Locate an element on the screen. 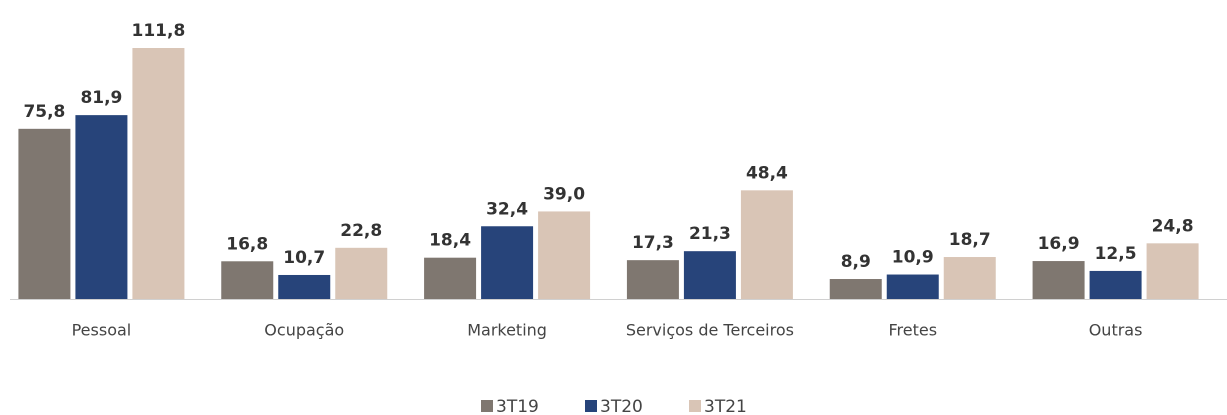  data-label: 111,8 is located at coordinates (159, 31).